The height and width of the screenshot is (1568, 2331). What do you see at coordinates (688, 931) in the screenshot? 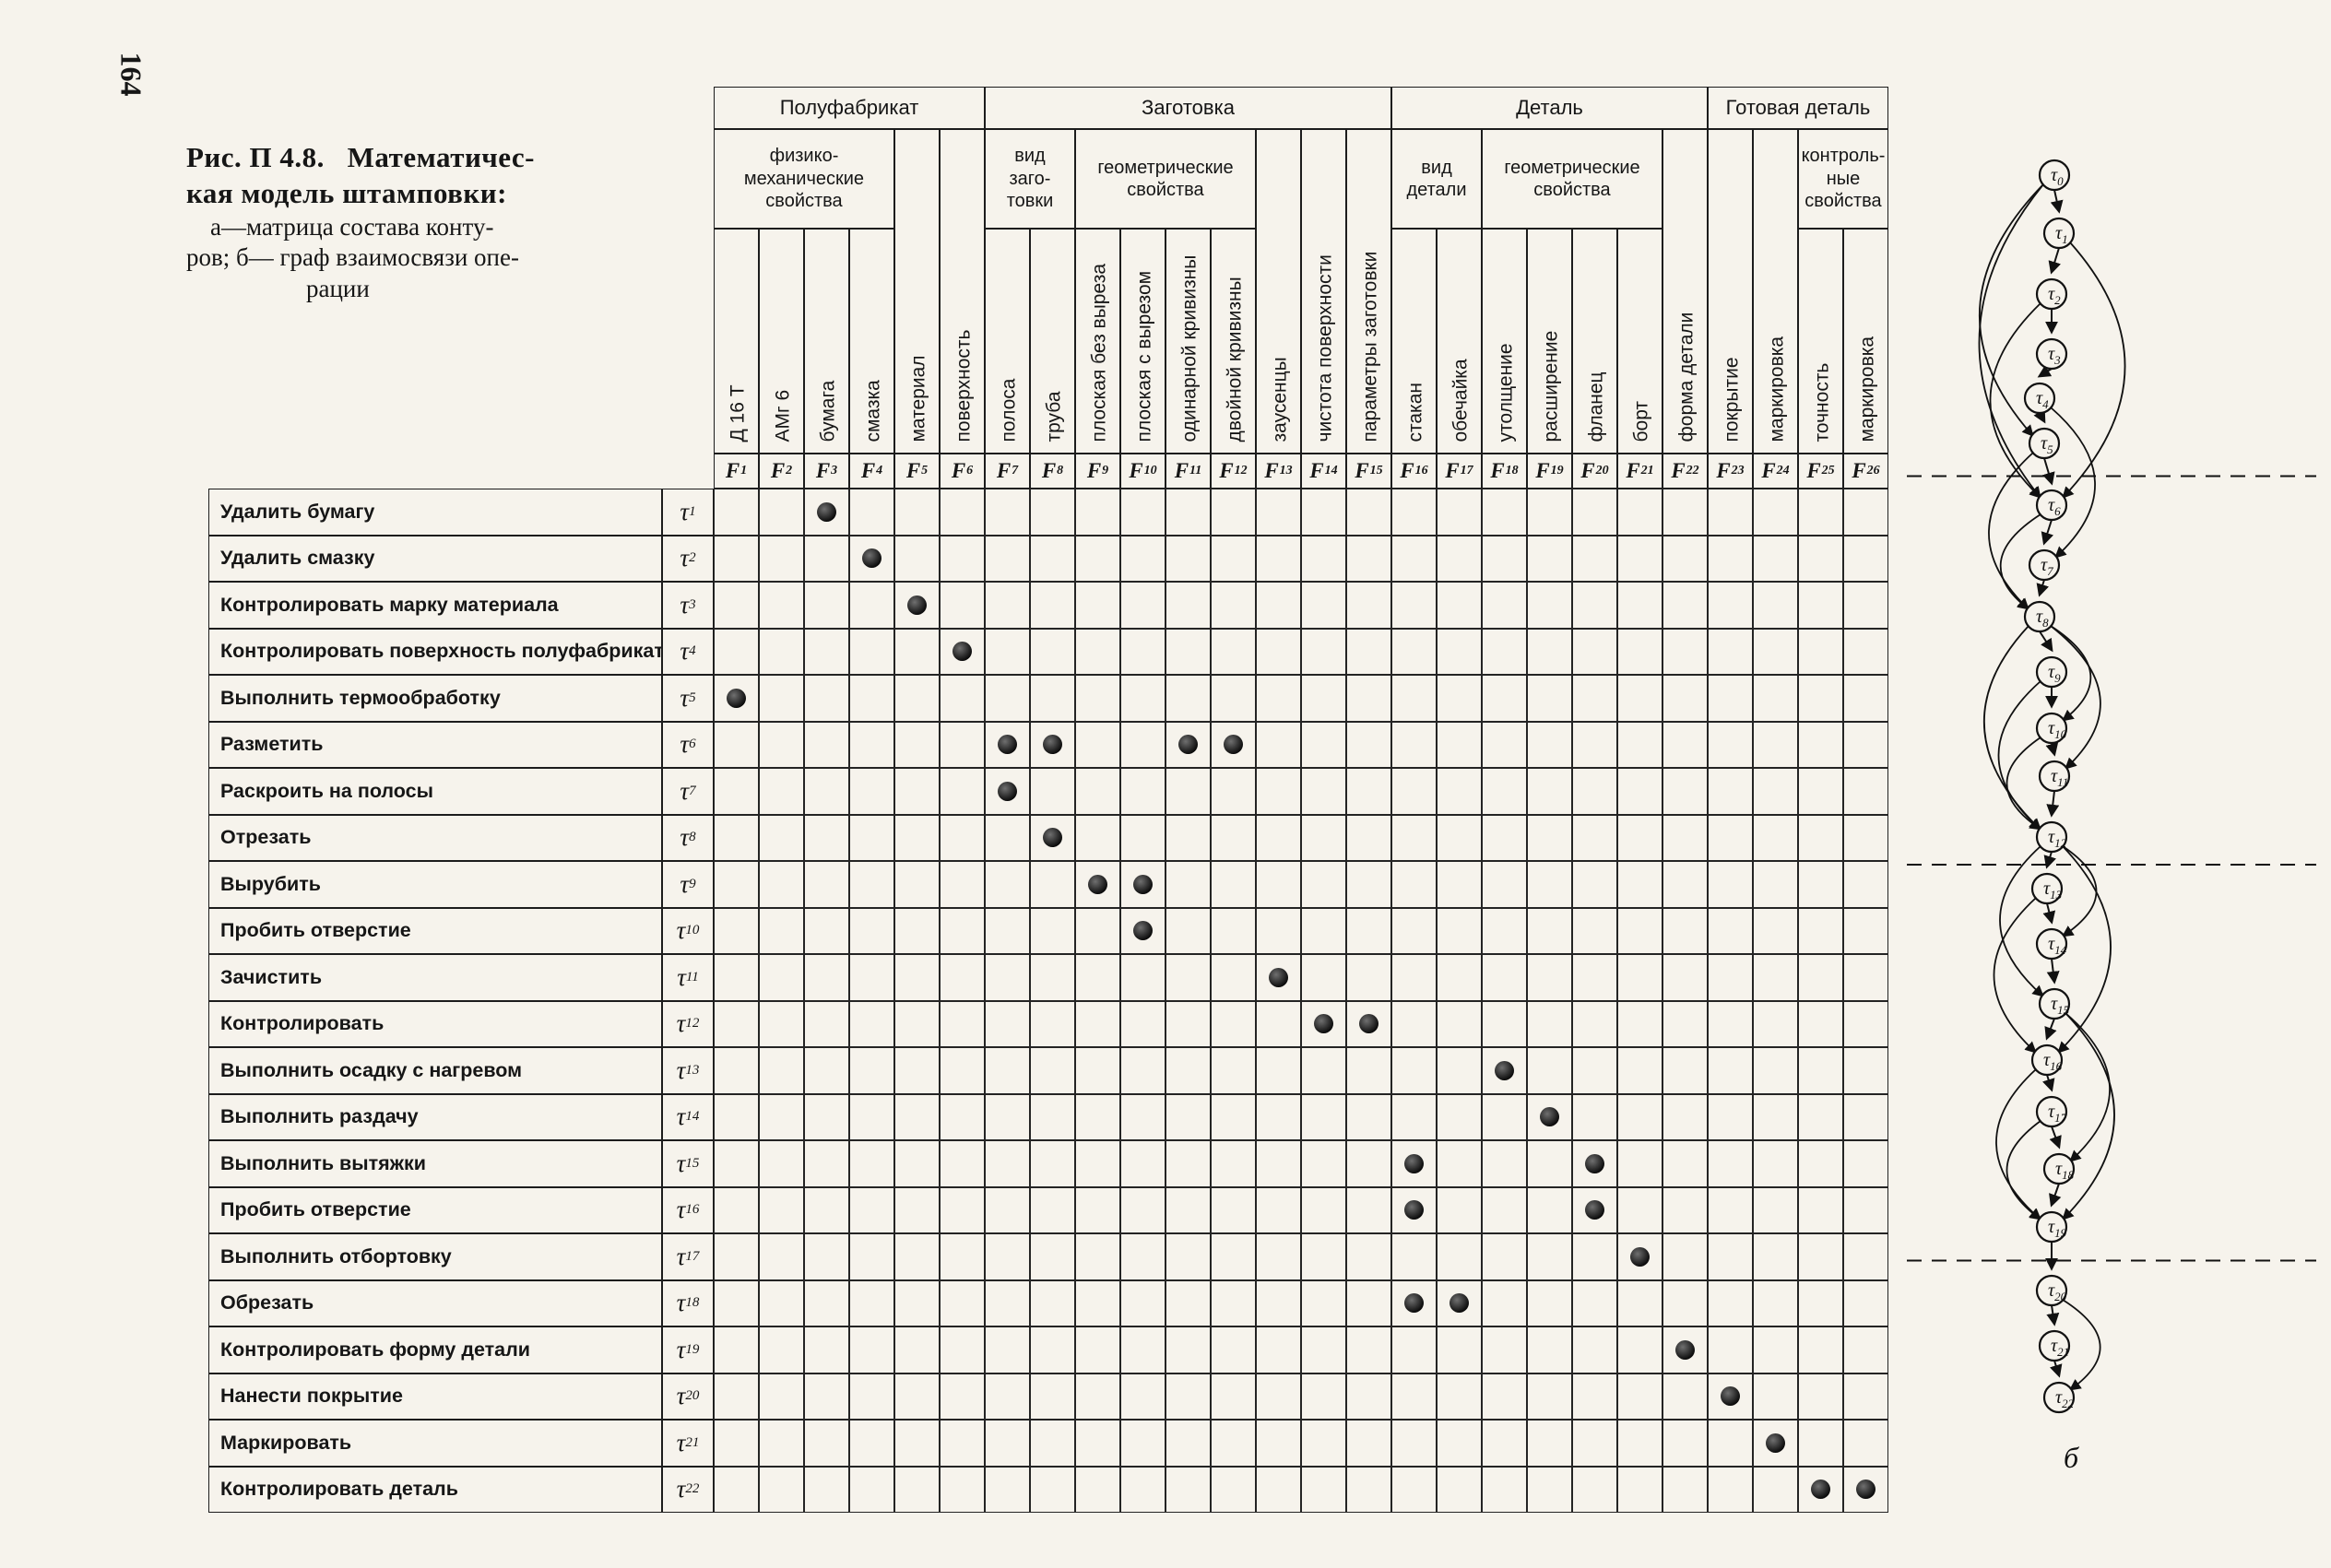
I see `row-code: τ 10` at bounding box center [688, 931].